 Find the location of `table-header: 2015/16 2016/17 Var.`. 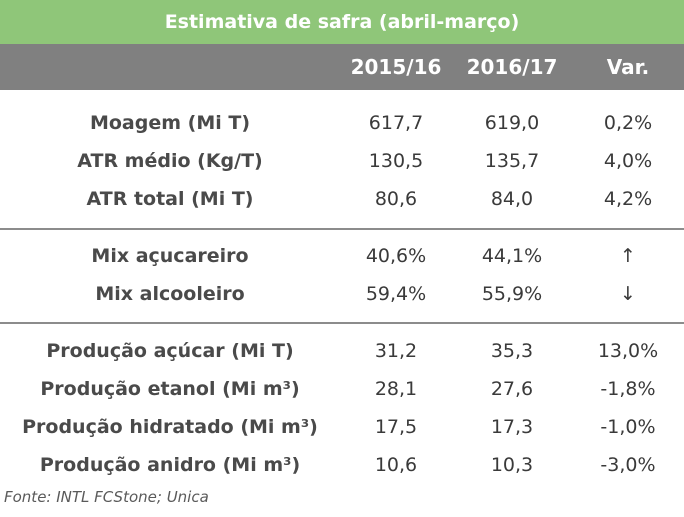

table-header: 2015/16 2016/17 Var. is located at coordinates (342, 67).